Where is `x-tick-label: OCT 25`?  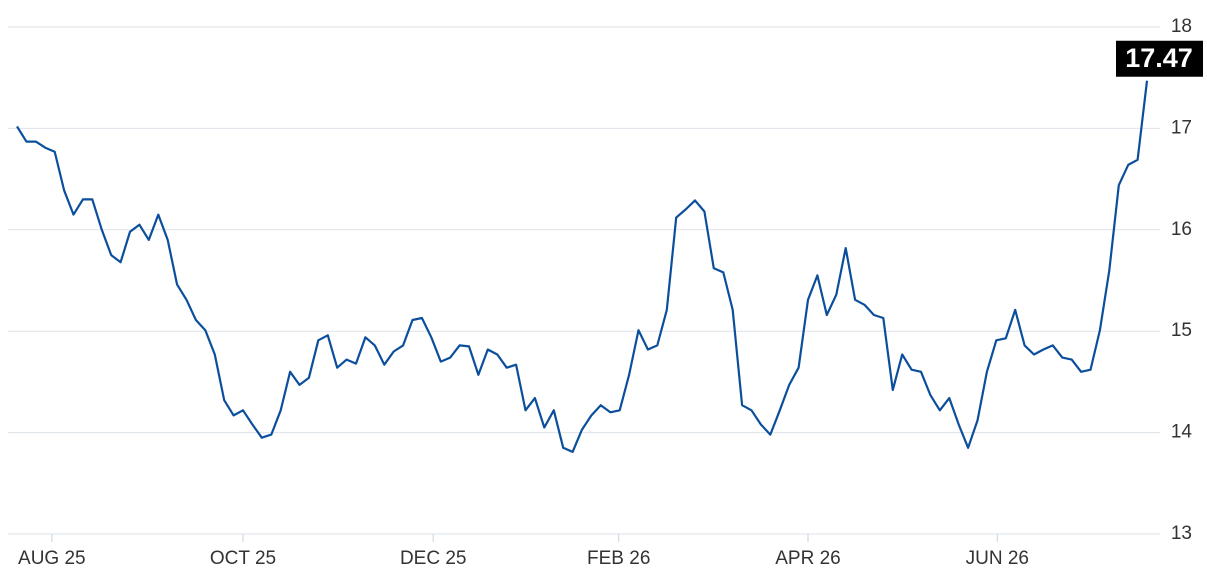 x-tick-label: OCT 25 is located at coordinates (243, 558).